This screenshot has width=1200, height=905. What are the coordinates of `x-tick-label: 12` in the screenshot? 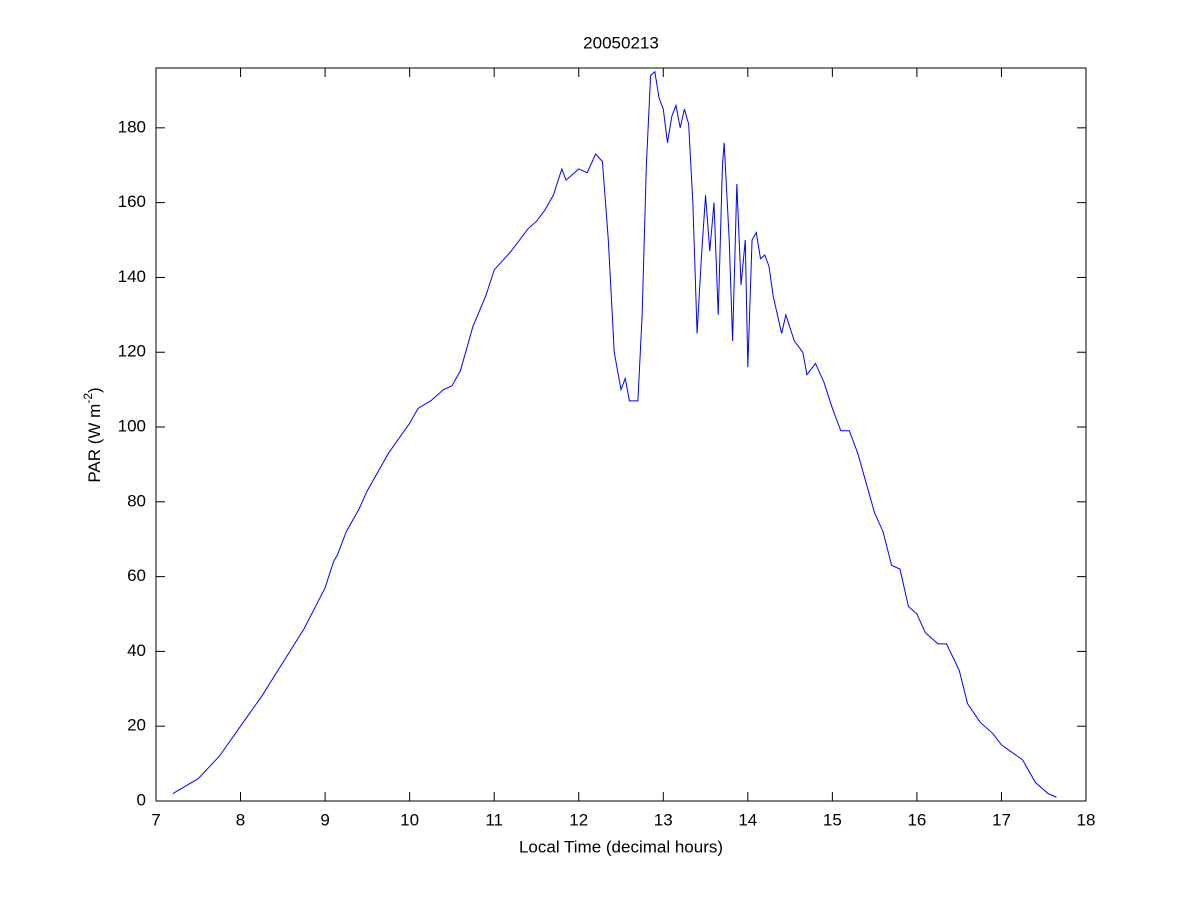 It's located at (578, 819).